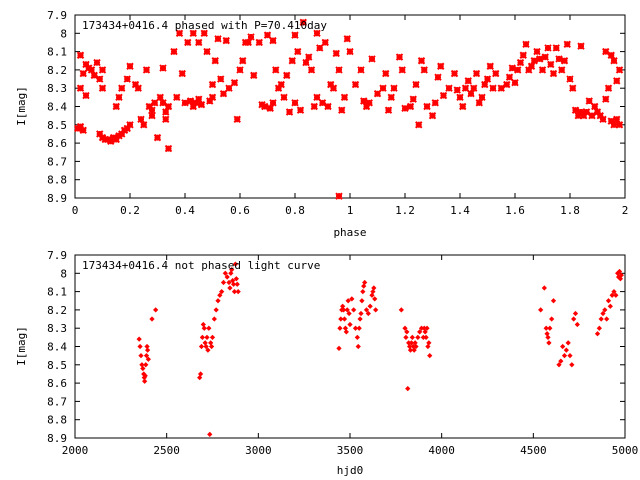  I want to click on x-tick-label: 3500, so click(350, 450).